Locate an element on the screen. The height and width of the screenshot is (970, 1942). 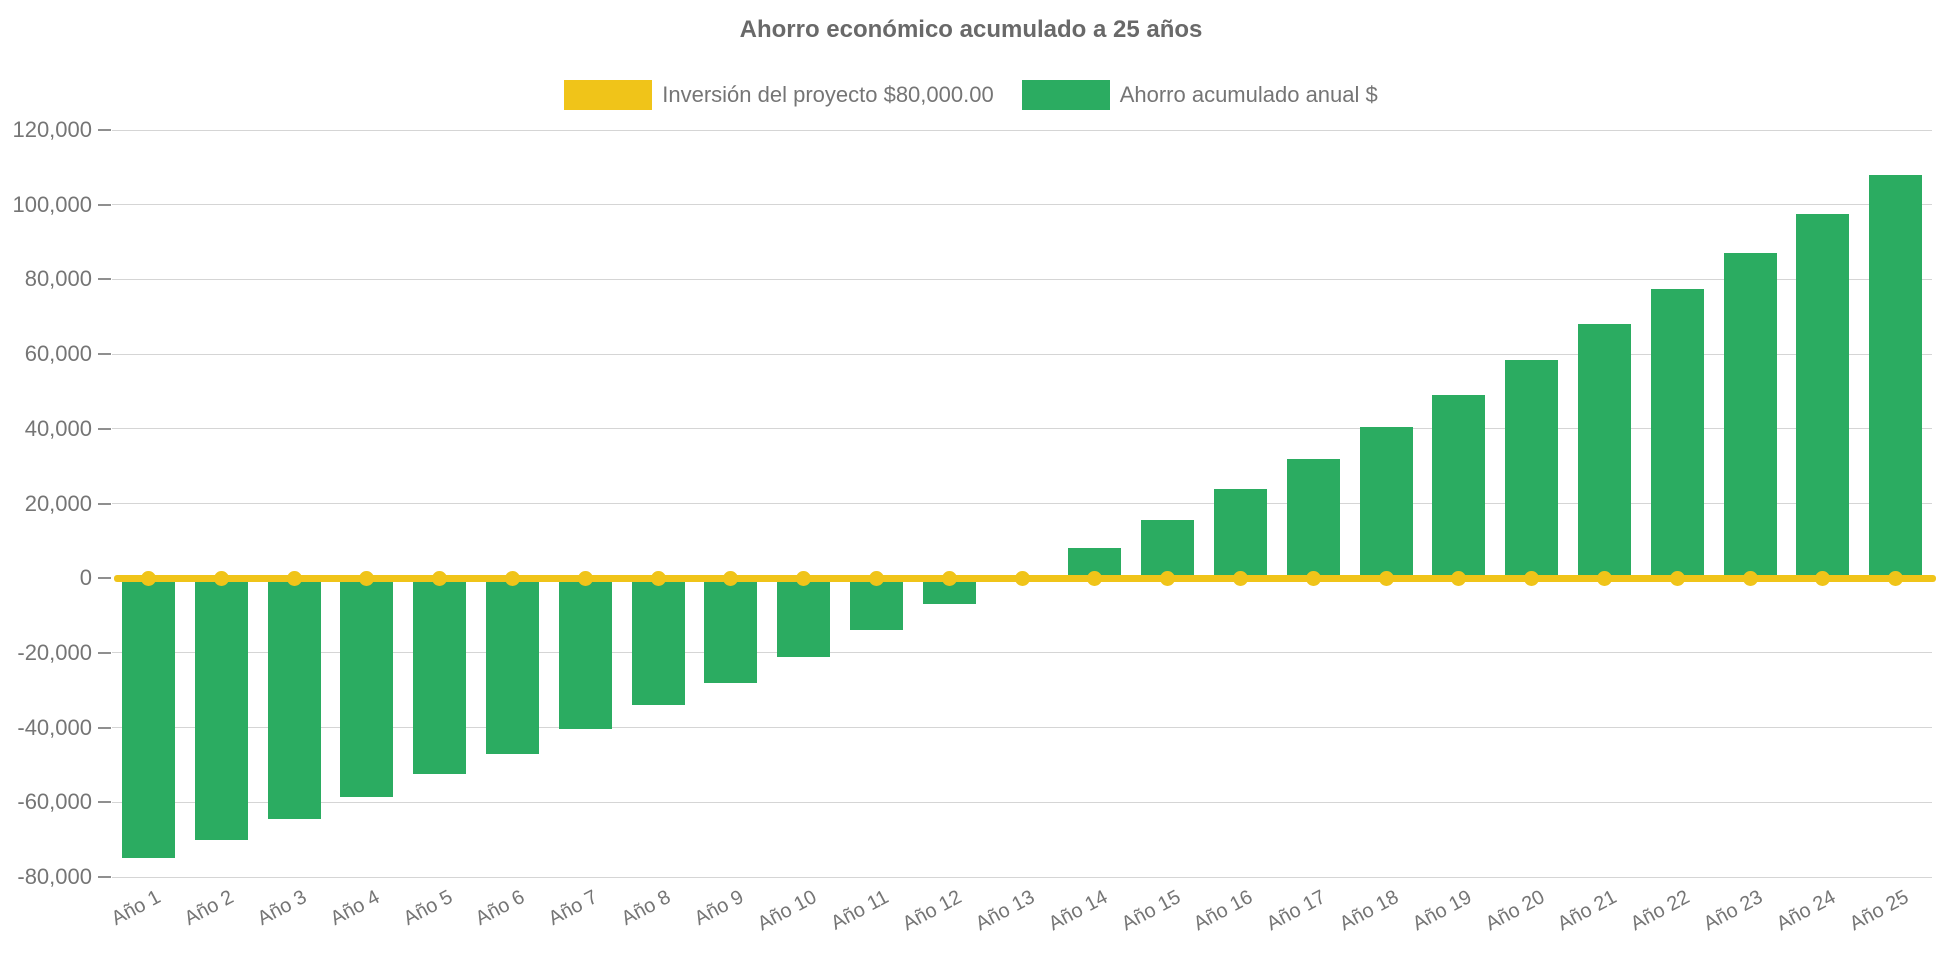
y-axis-label: -60,000 is located at coordinates (54, 802).